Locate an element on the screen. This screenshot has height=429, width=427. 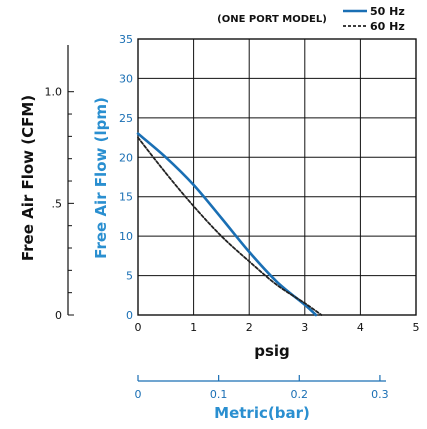
y-tick-label: 25 is located at coordinates (126, 118).